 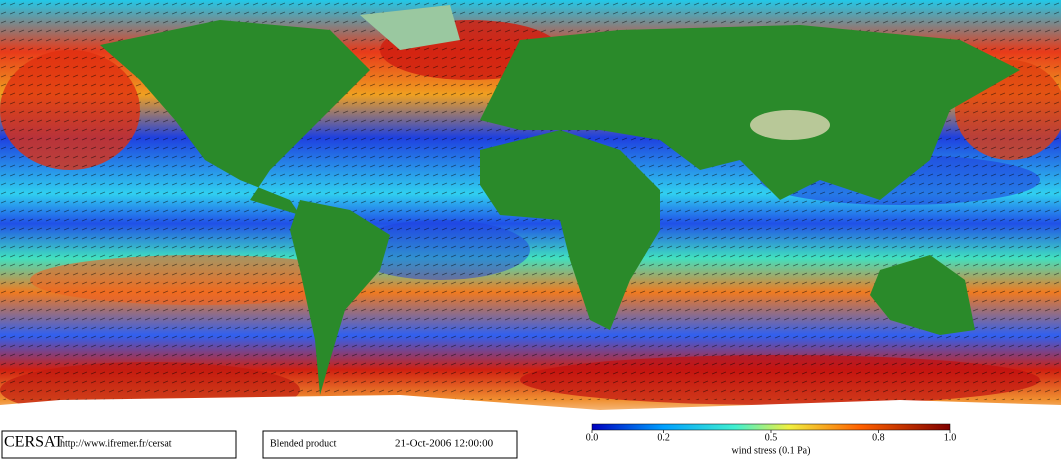 What do you see at coordinates (878, 437) in the screenshot?
I see `colorbar-tick-label: 0.8` at bounding box center [878, 437].